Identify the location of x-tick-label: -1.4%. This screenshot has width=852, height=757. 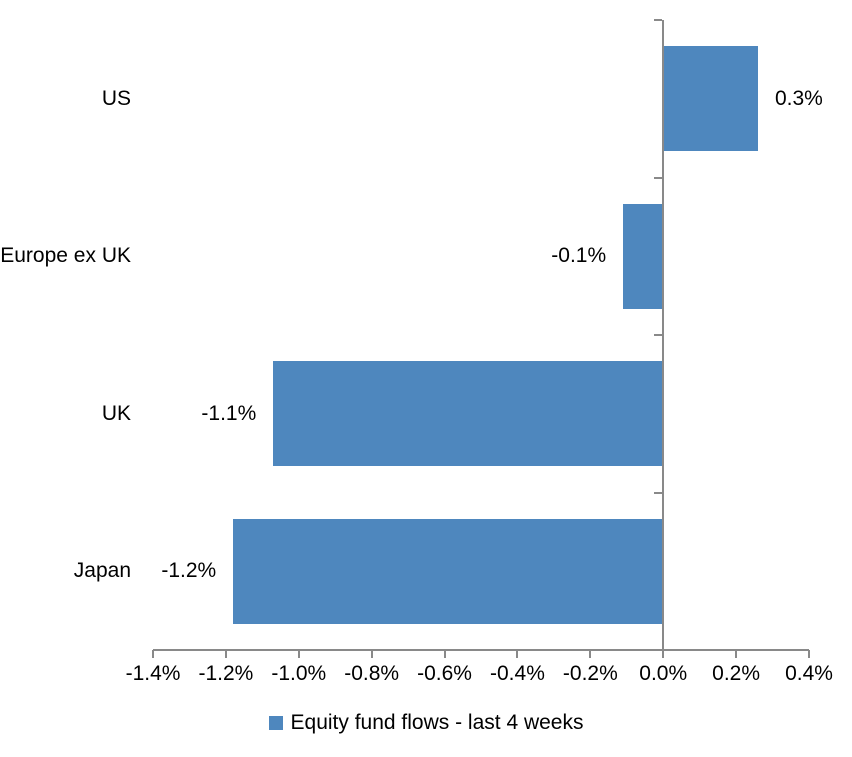
(153, 673).